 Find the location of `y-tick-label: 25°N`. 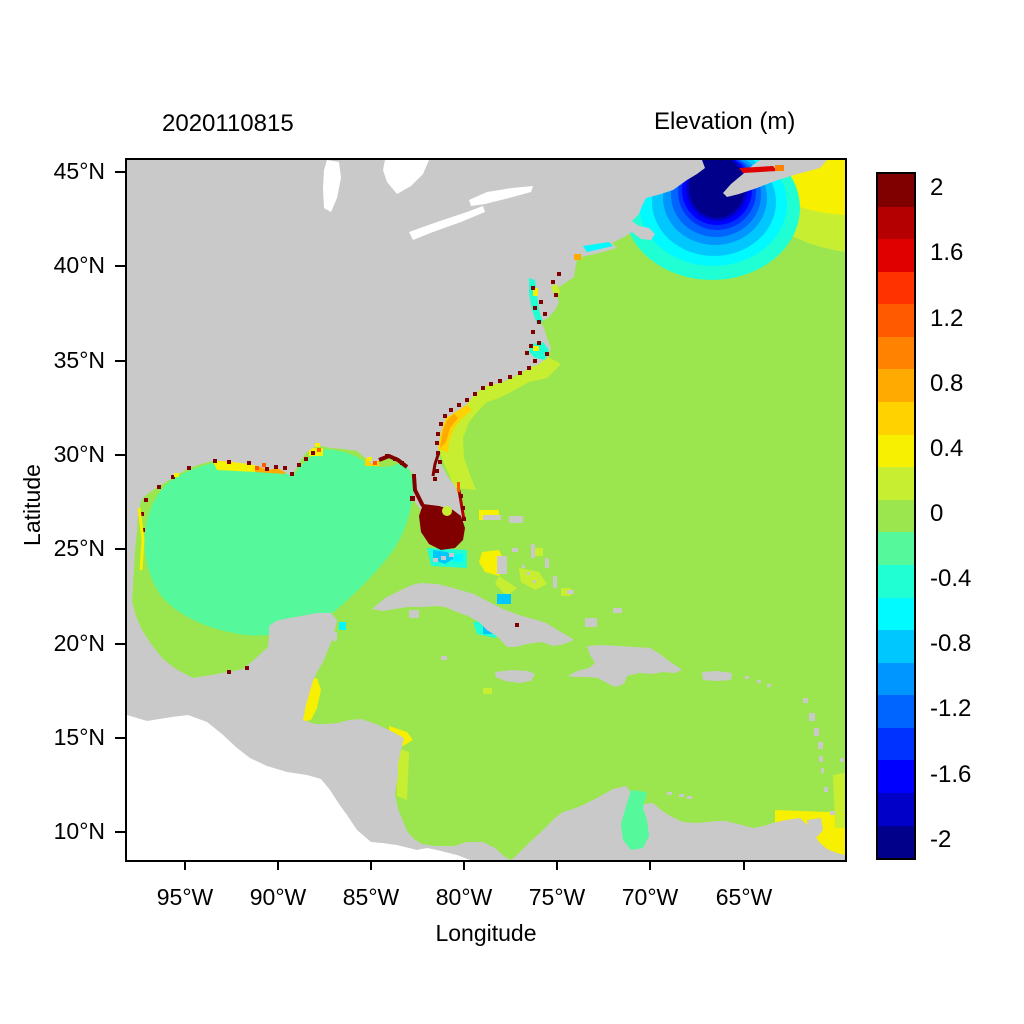

y-tick-label: 25°N is located at coordinates (79, 548).